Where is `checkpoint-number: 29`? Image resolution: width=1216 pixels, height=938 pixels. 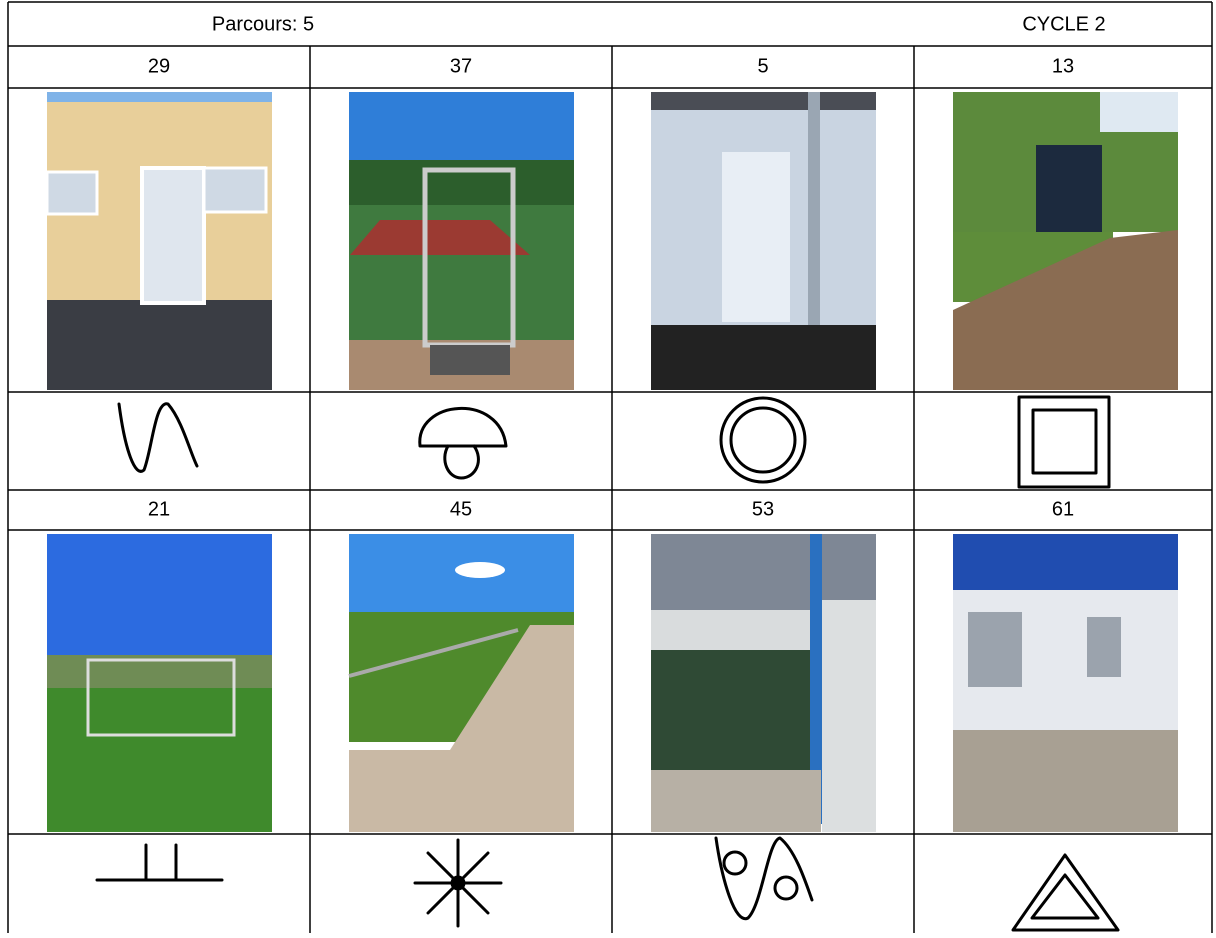
checkpoint-number: 29 is located at coordinates (159, 66).